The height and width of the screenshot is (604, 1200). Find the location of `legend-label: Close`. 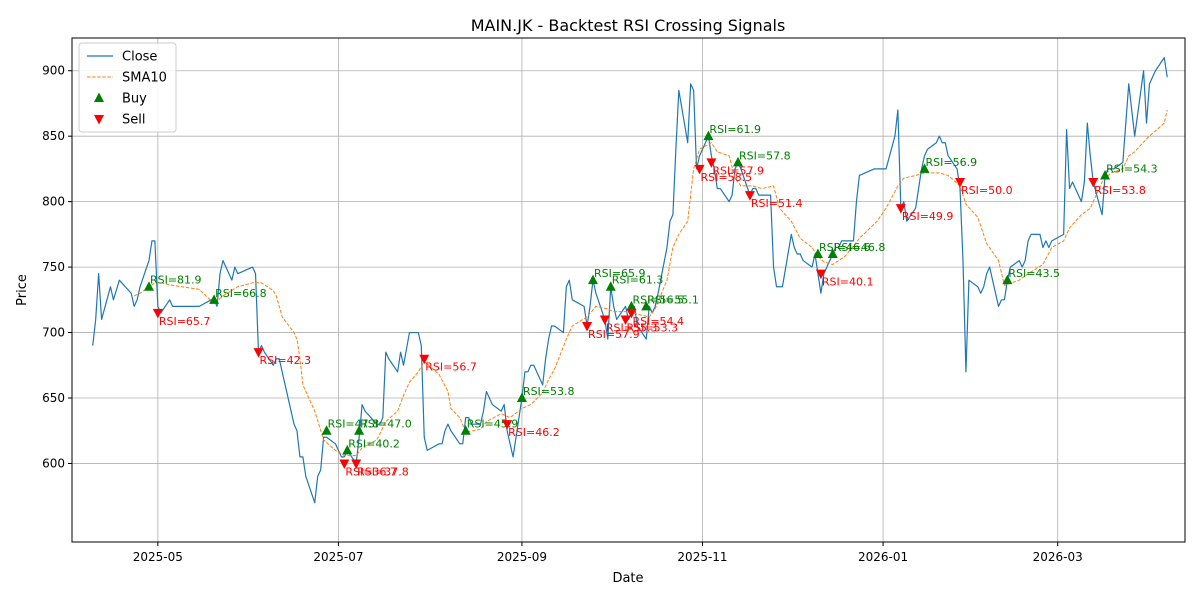

legend-label: Close is located at coordinates (139, 57).